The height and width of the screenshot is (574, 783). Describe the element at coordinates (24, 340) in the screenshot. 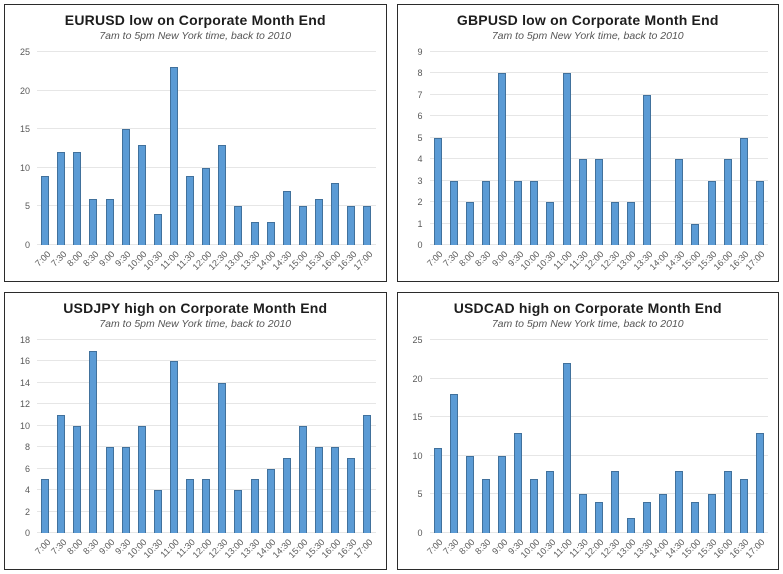

I see `y-tick-label: 18` at that location.